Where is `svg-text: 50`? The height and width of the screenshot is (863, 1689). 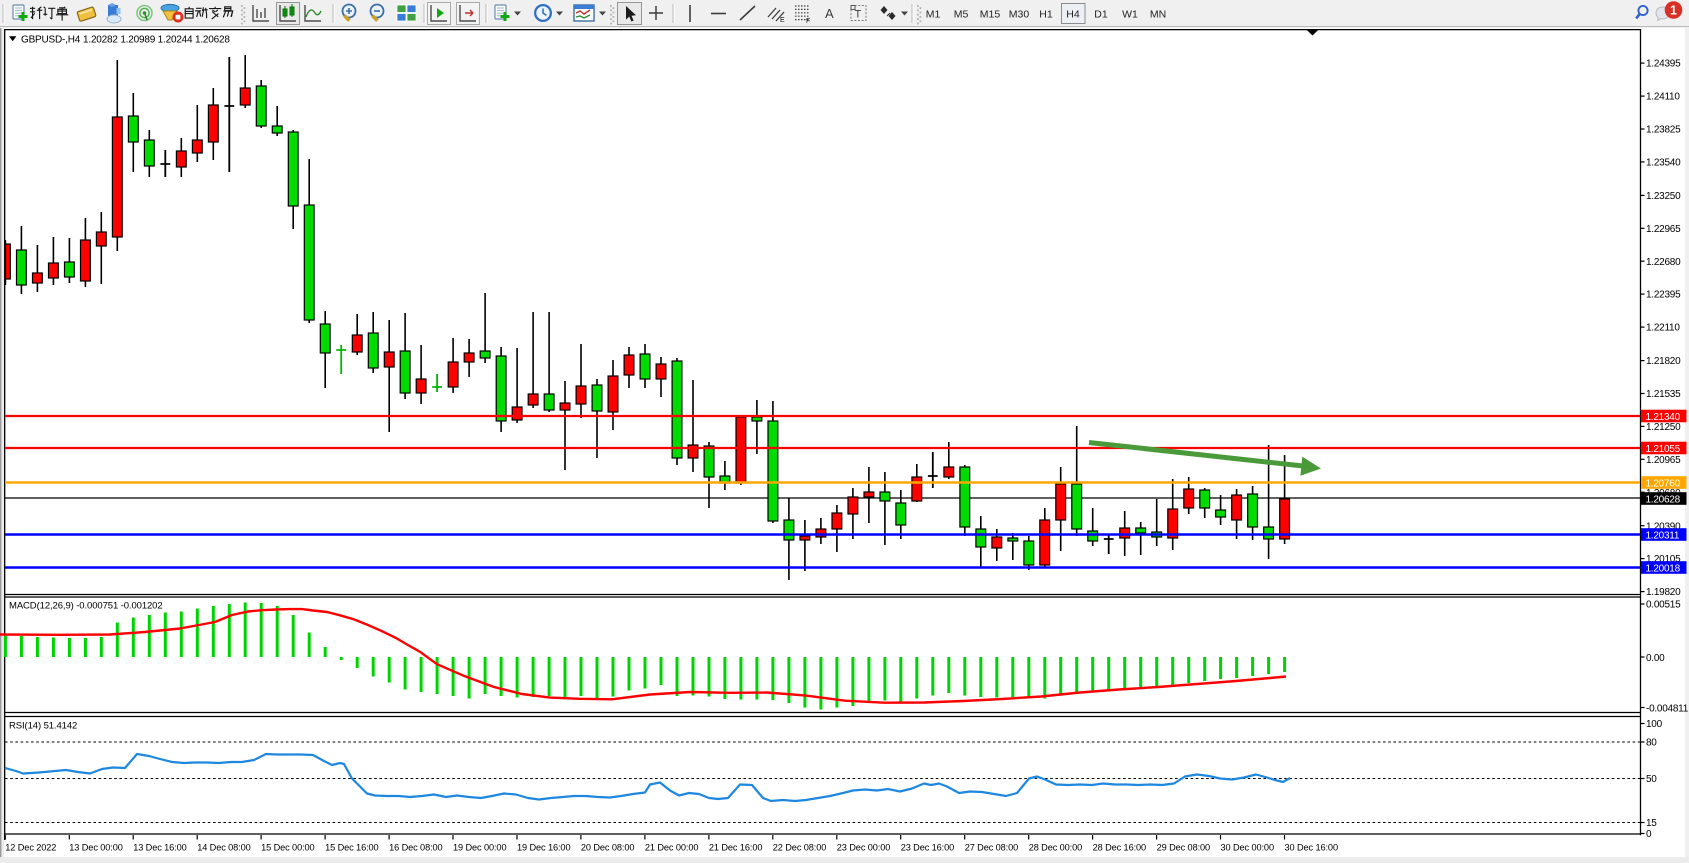
svg-text: 50 is located at coordinates (1651, 779).